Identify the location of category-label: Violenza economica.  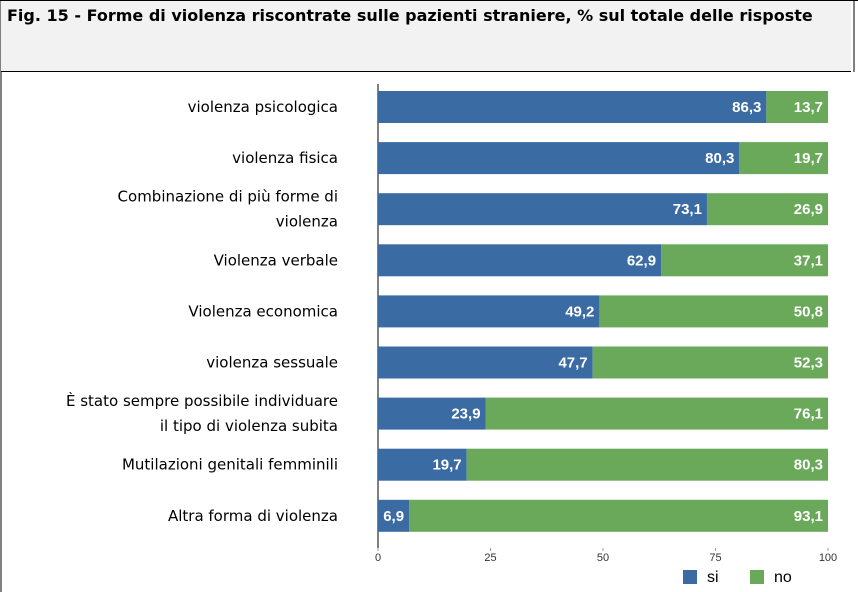
(263, 311).